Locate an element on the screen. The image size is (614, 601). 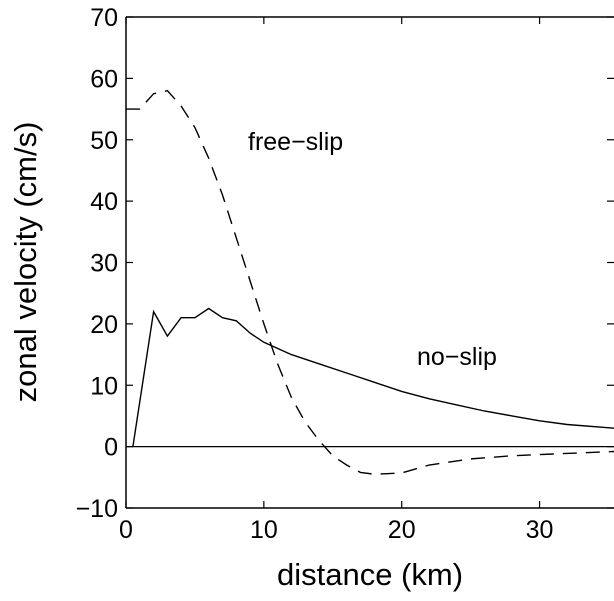
y-tick-label: 50 is located at coordinates (104, 141).